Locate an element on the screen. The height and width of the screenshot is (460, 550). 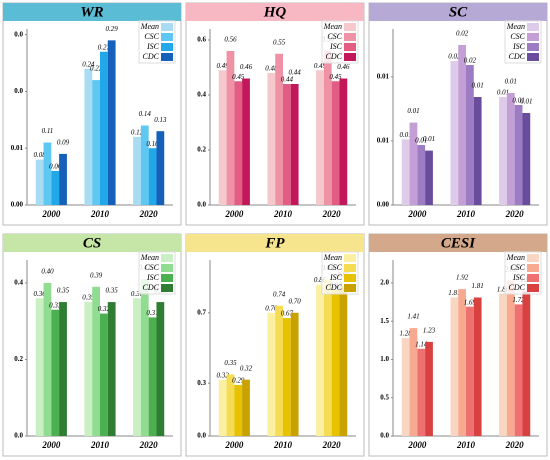
value-label: 0.46 is located at coordinates (343, 67).